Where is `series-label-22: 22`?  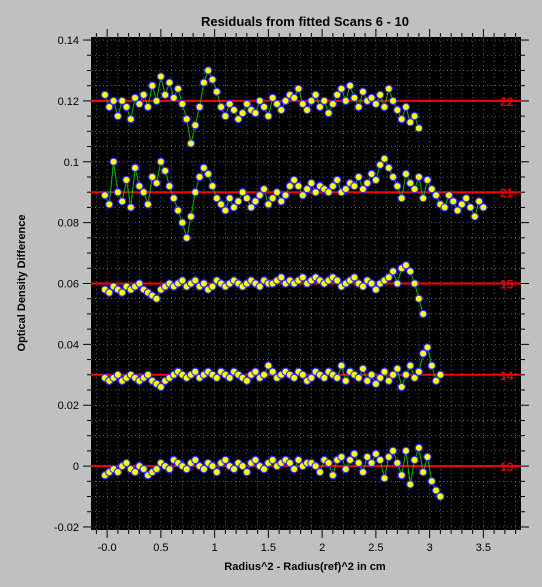 series-label-22: 22 is located at coordinates (507, 102).